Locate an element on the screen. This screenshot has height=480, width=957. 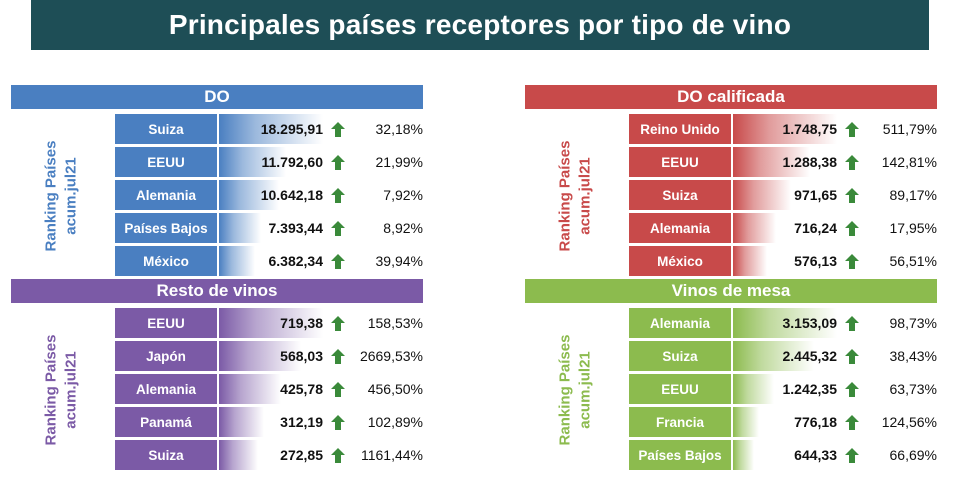
change-percent: 511,79% is located at coordinates (909, 129).